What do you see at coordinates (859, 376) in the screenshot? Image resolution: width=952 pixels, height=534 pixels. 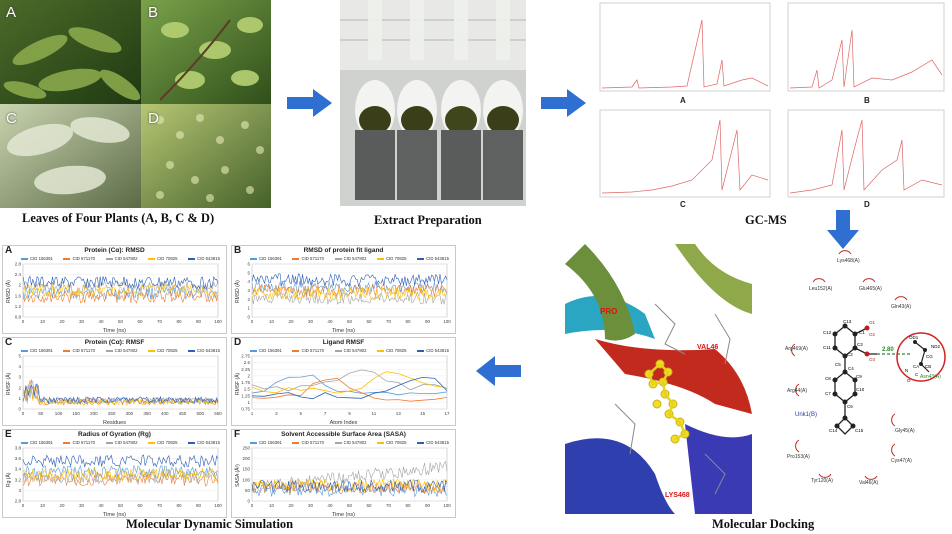 I see `atom-label: C9` at bounding box center [859, 376].